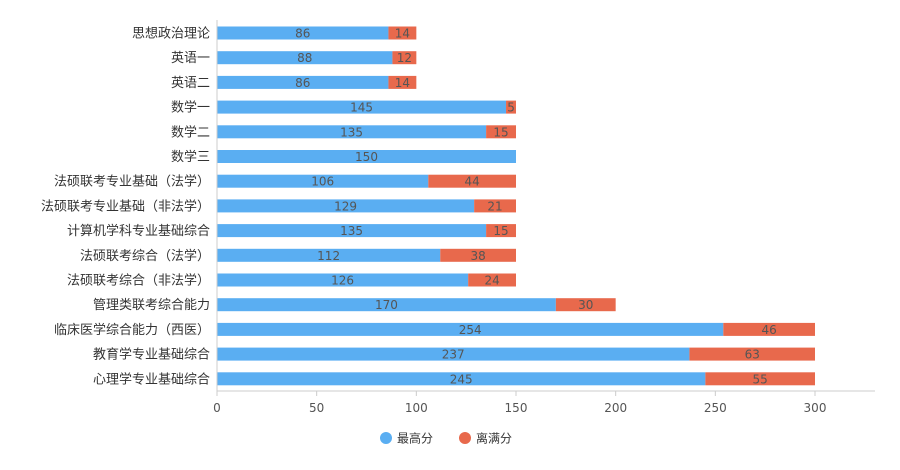  I want to click on x-tick-label: 250, so click(715, 408).